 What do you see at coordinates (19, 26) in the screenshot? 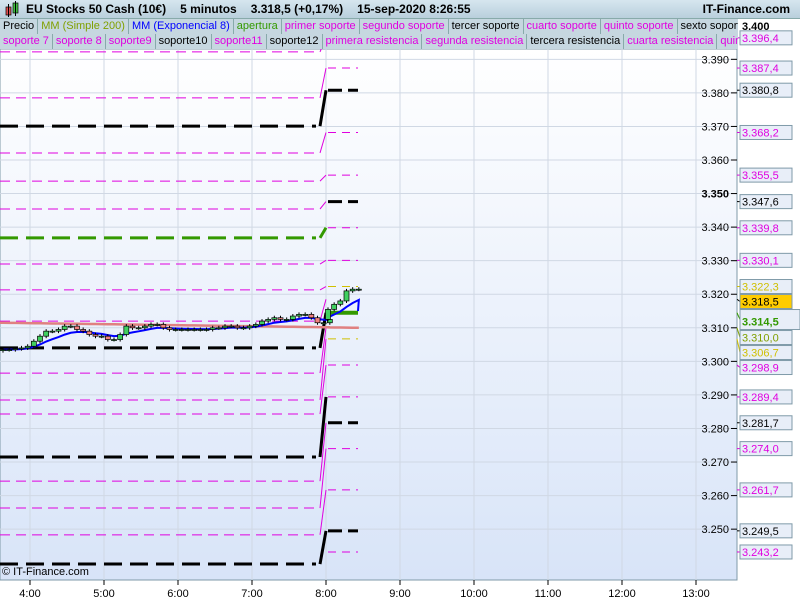
I see `legend-item: Precio` at bounding box center [19, 26].